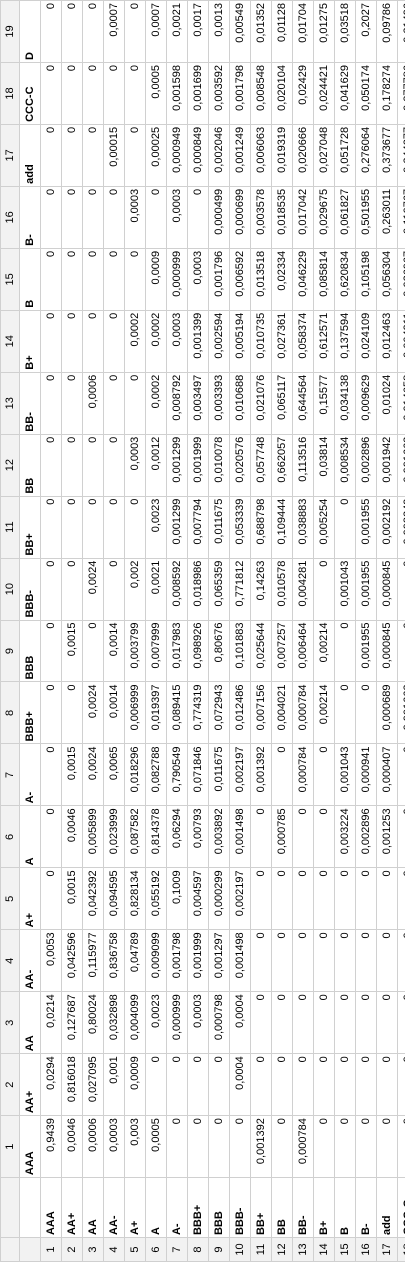 Image resolution: width=405 pixels, height=1262 pixels. I want to click on table-cell: 0,0046, so click(72, 1146).